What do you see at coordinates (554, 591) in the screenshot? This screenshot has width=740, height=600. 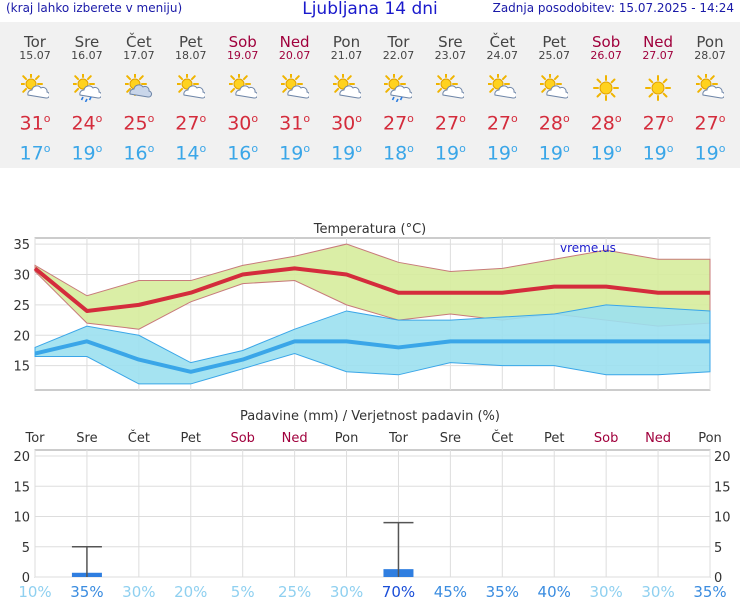 I see `precip-probability-label: 40%` at bounding box center [554, 591].